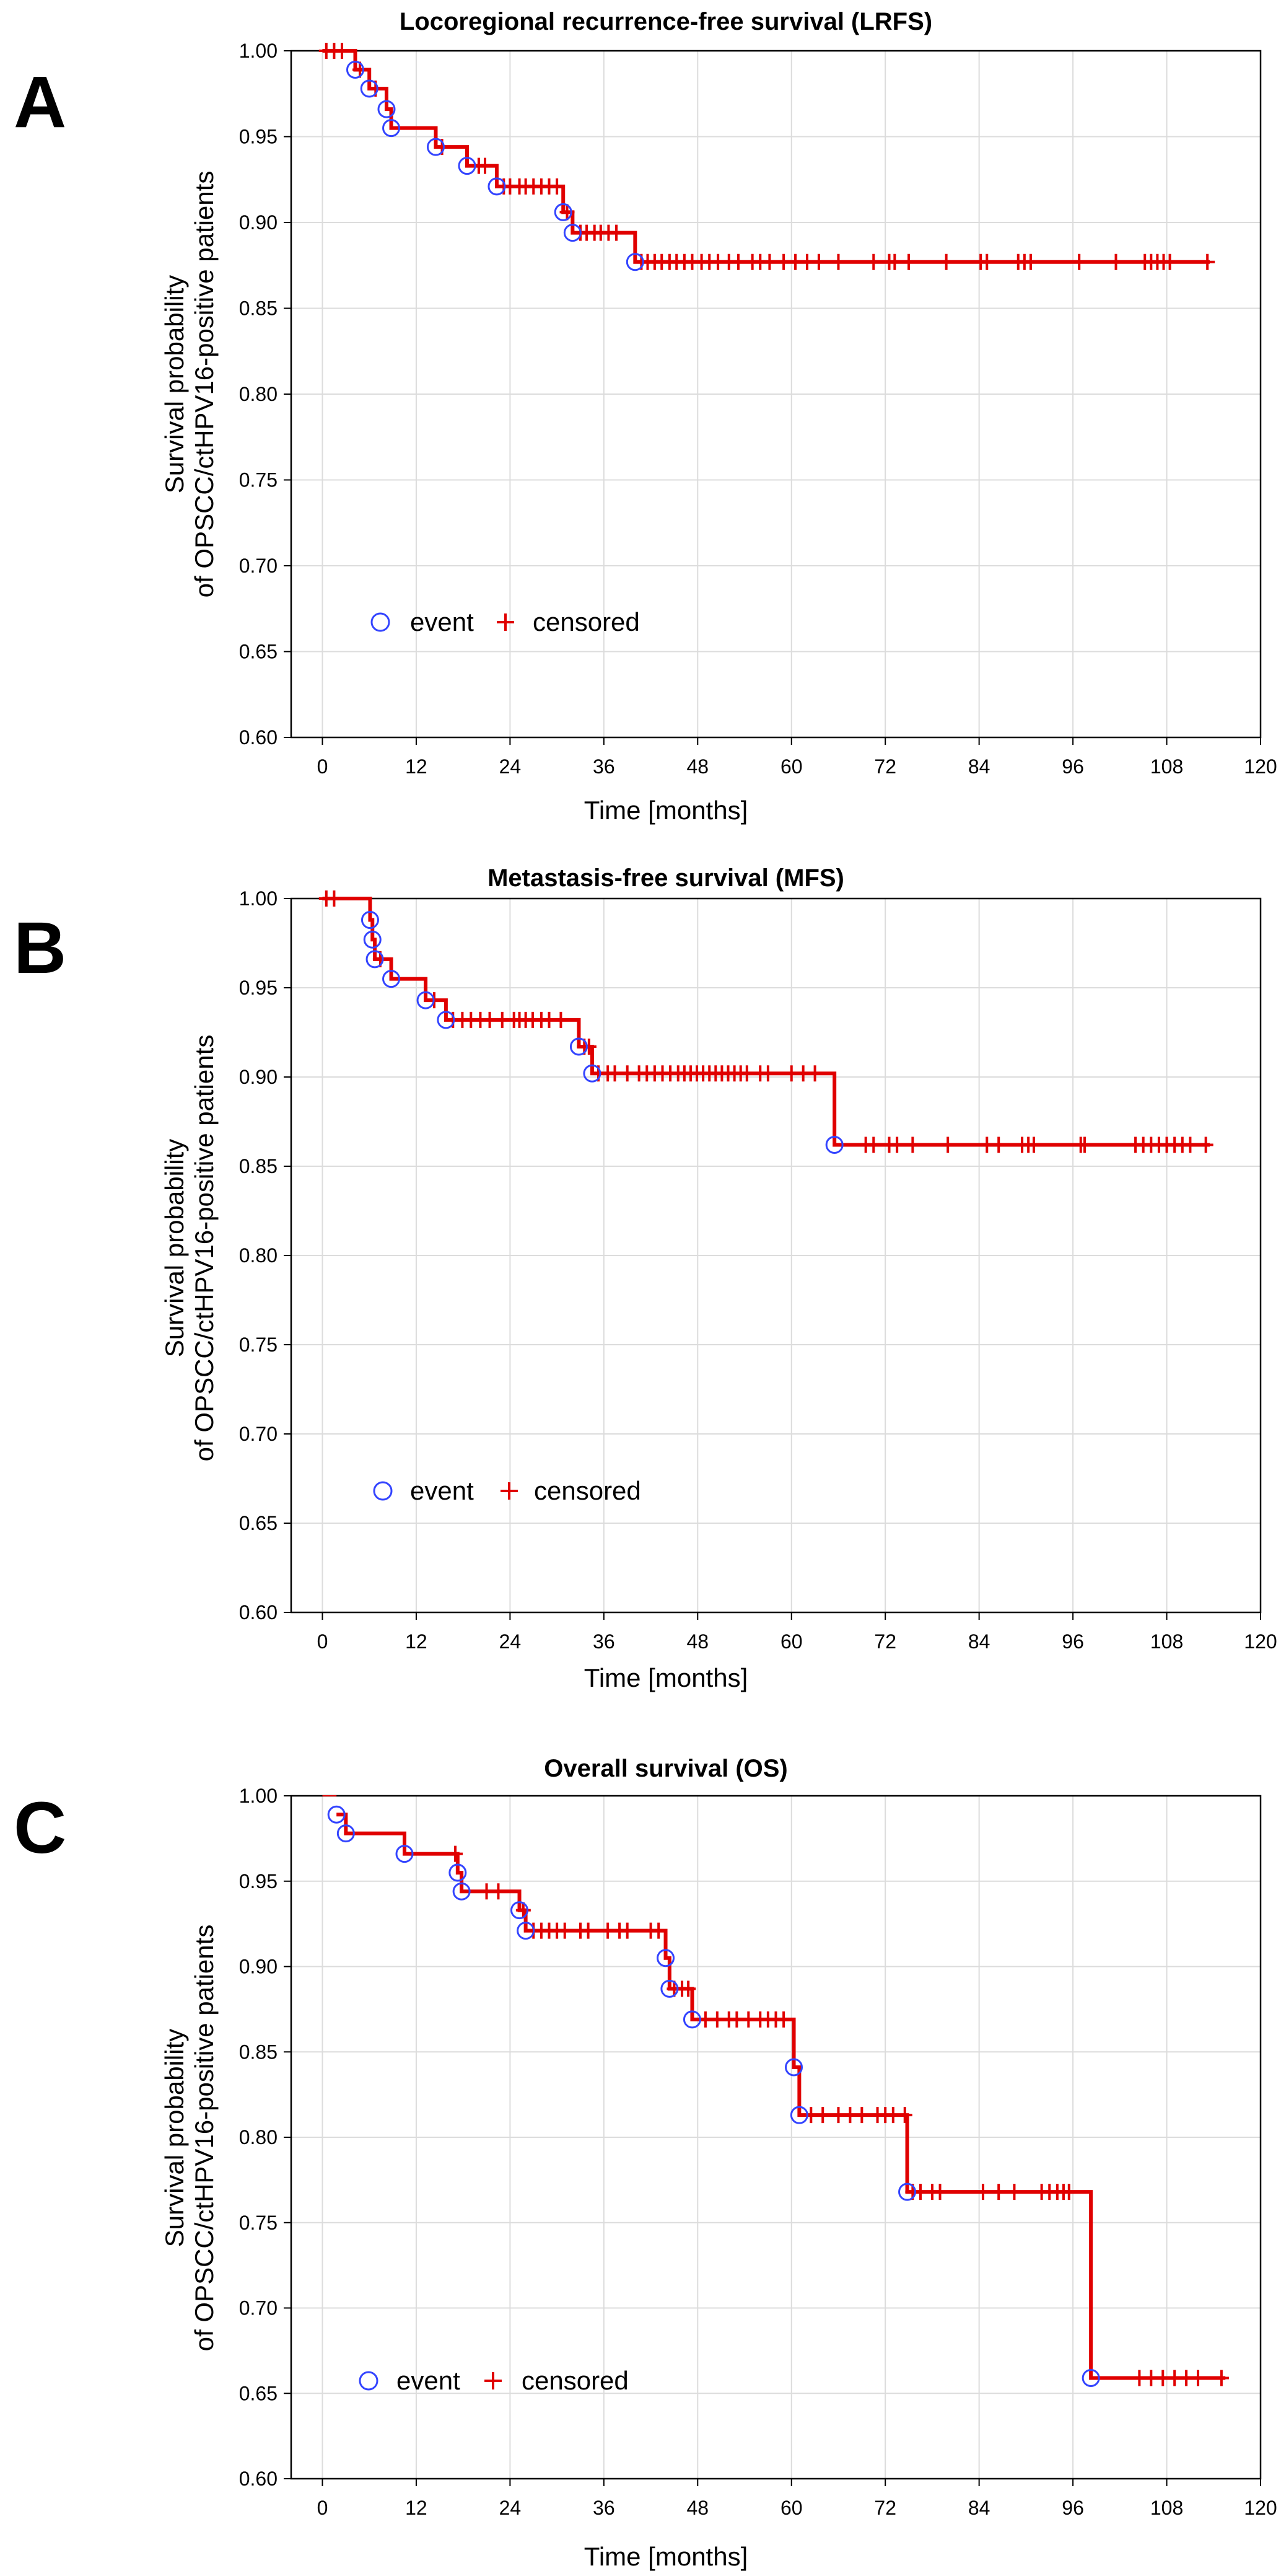  I want to click on chart-a-ytick-label-0.60: 0.60, so click(258, 737).